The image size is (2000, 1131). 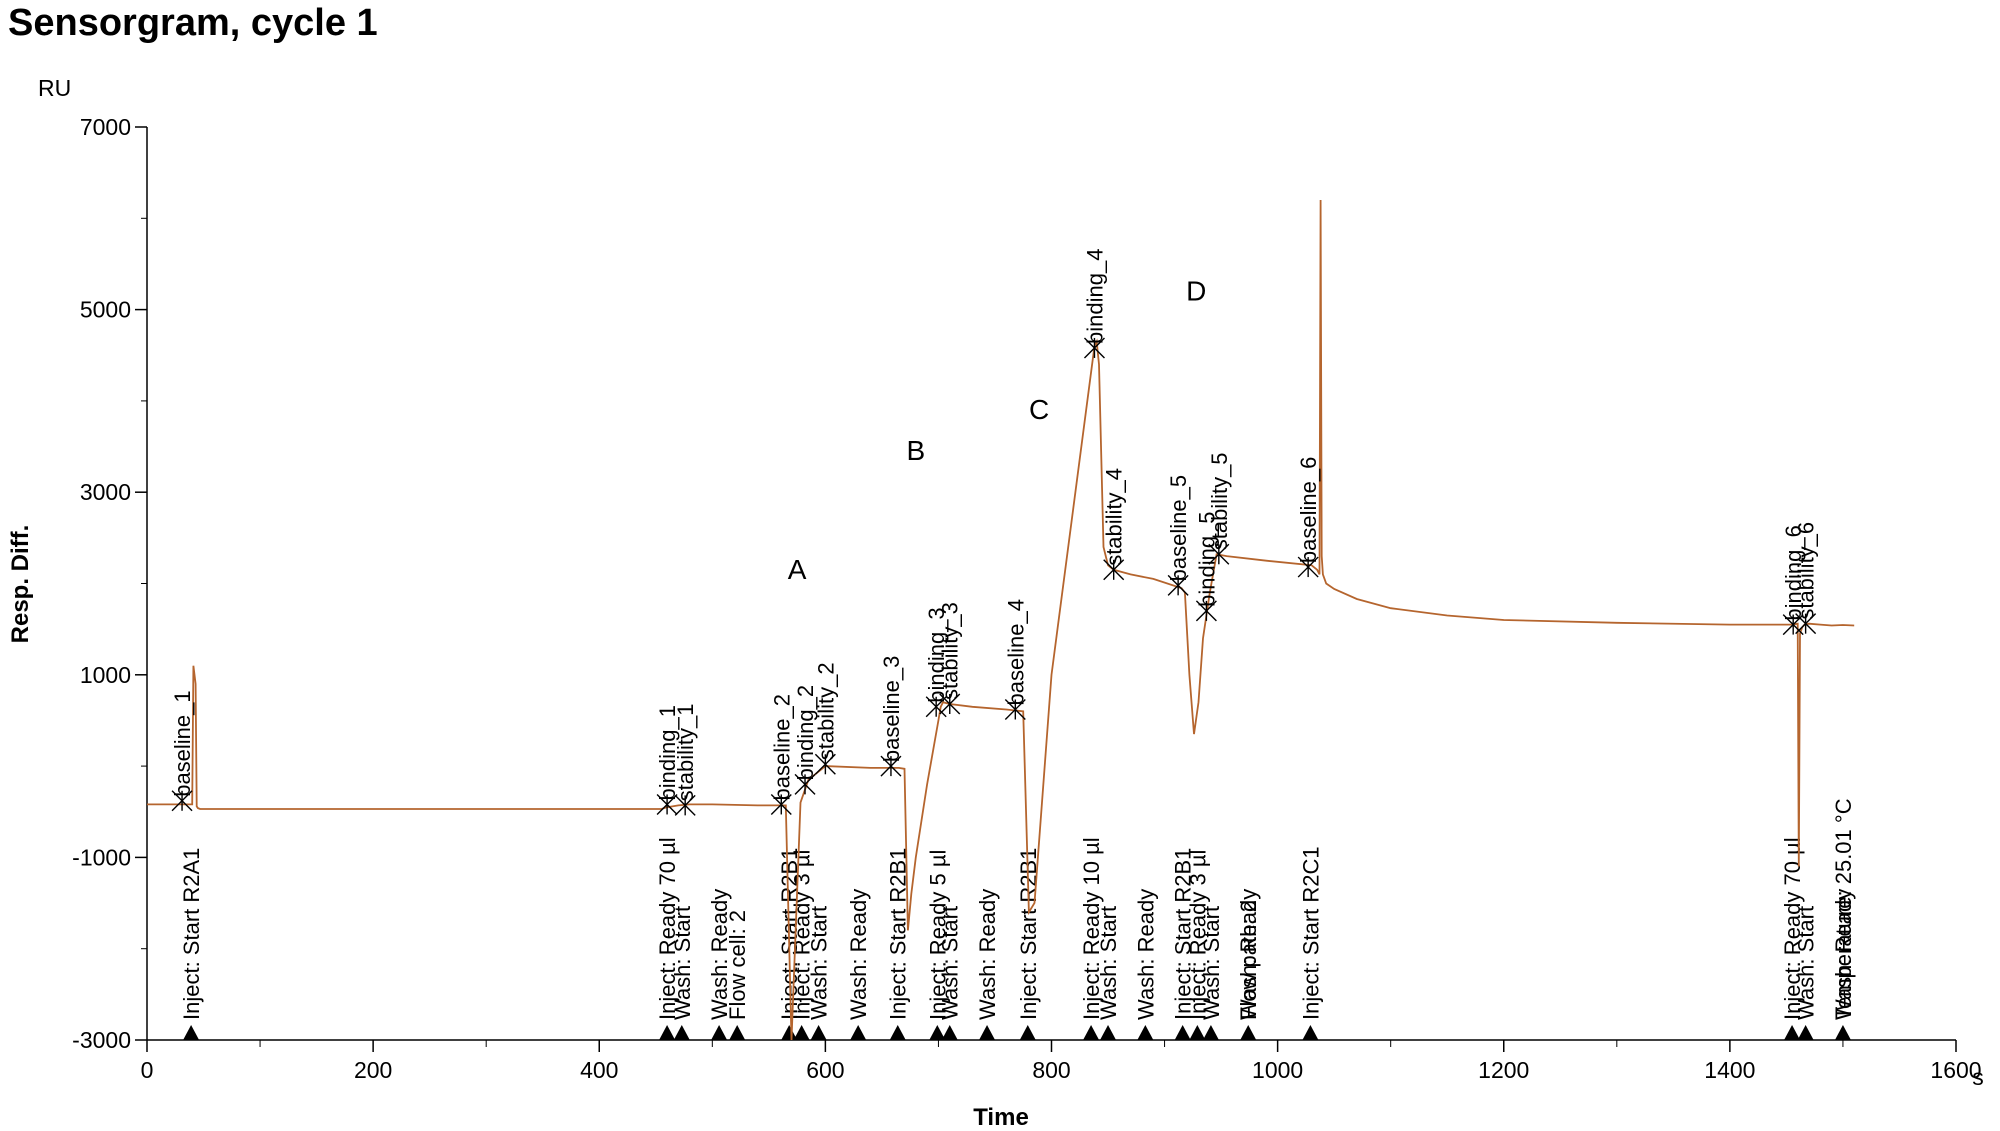 What do you see at coordinates (1039, 409) in the screenshot?
I see `region-label: C` at bounding box center [1039, 409].